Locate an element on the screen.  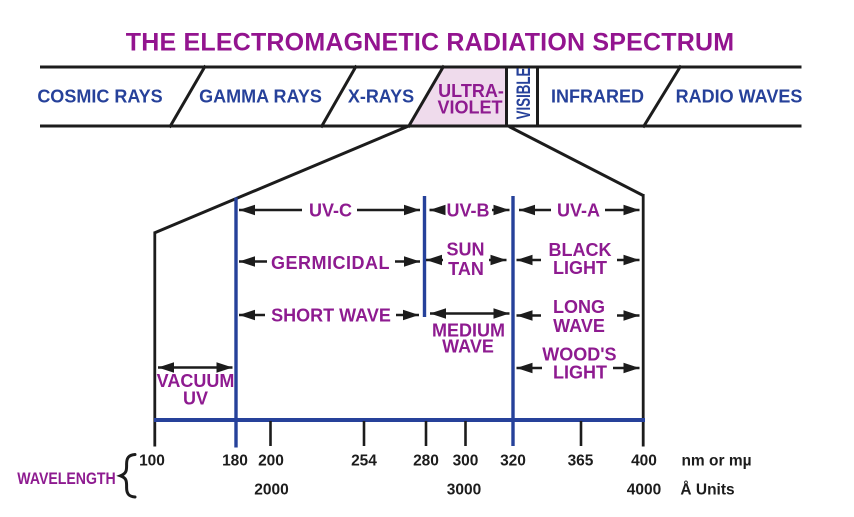
svg-text: 100 is located at coordinates (152, 460).